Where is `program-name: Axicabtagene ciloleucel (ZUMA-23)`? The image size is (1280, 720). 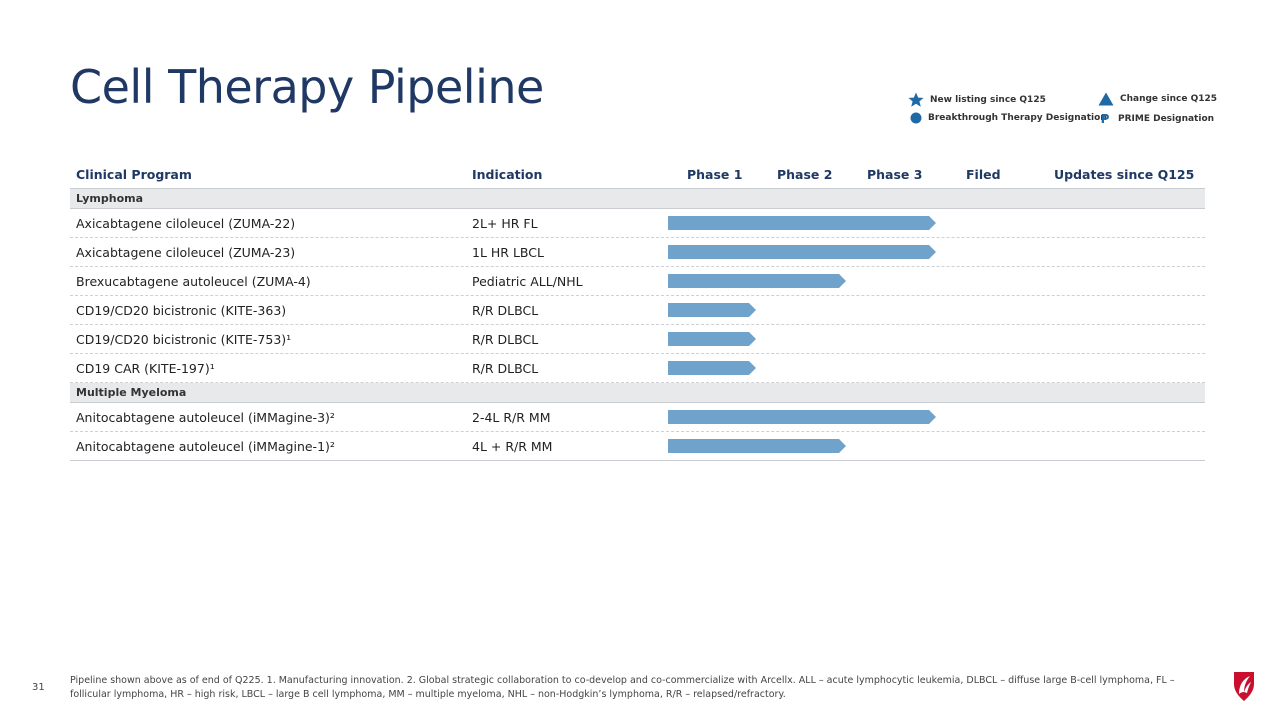
program-name: Axicabtagene ciloleucel (ZUMA-23) is located at coordinates (186, 252).